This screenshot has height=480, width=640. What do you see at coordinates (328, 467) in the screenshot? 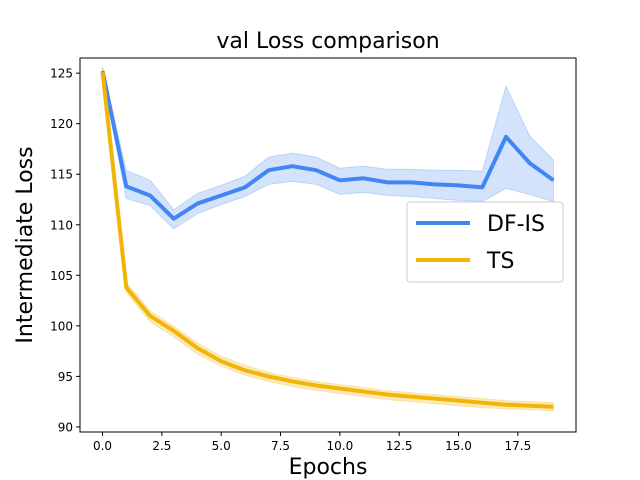
I see `x-axis-label: Epochs` at bounding box center [328, 467].